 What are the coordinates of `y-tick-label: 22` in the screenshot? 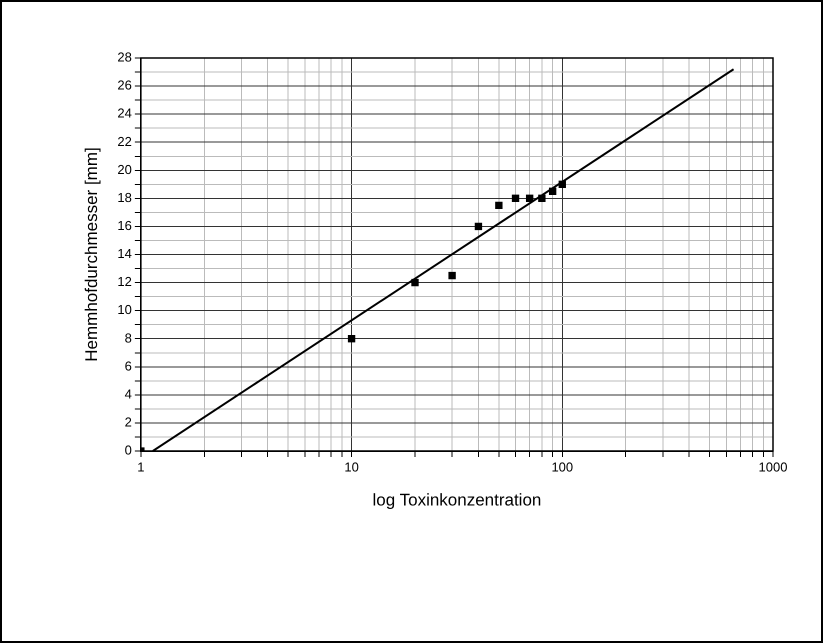 It's located at (124, 141).